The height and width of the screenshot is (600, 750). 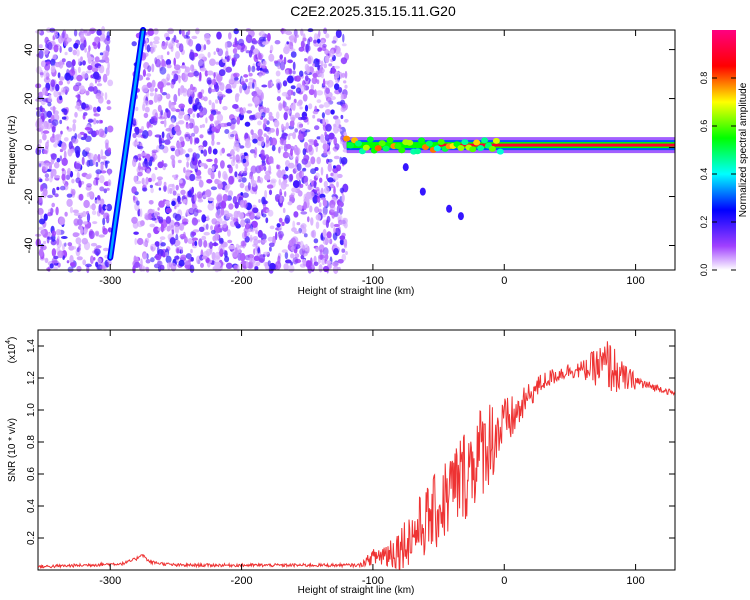 I want to click on y-tick-label: 20, so click(x=29, y=98).